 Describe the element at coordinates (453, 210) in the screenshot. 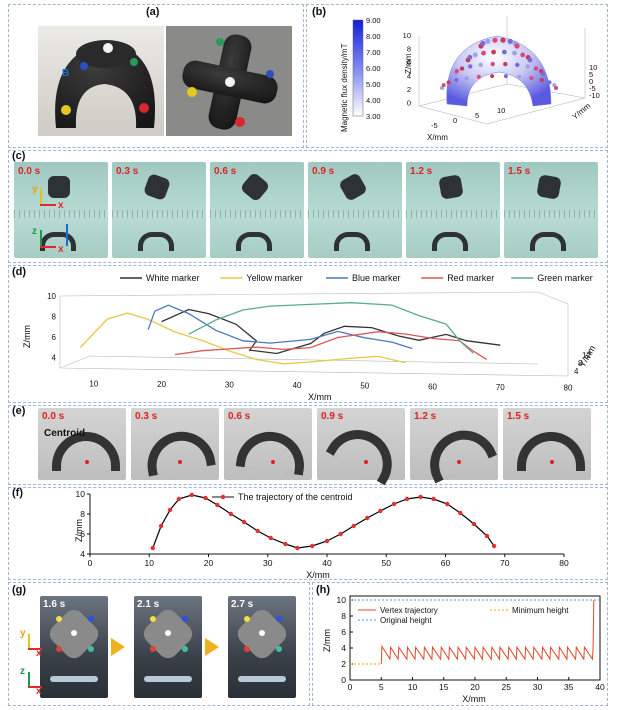

I see `panel-c-frame-4: 1.2 s` at that location.